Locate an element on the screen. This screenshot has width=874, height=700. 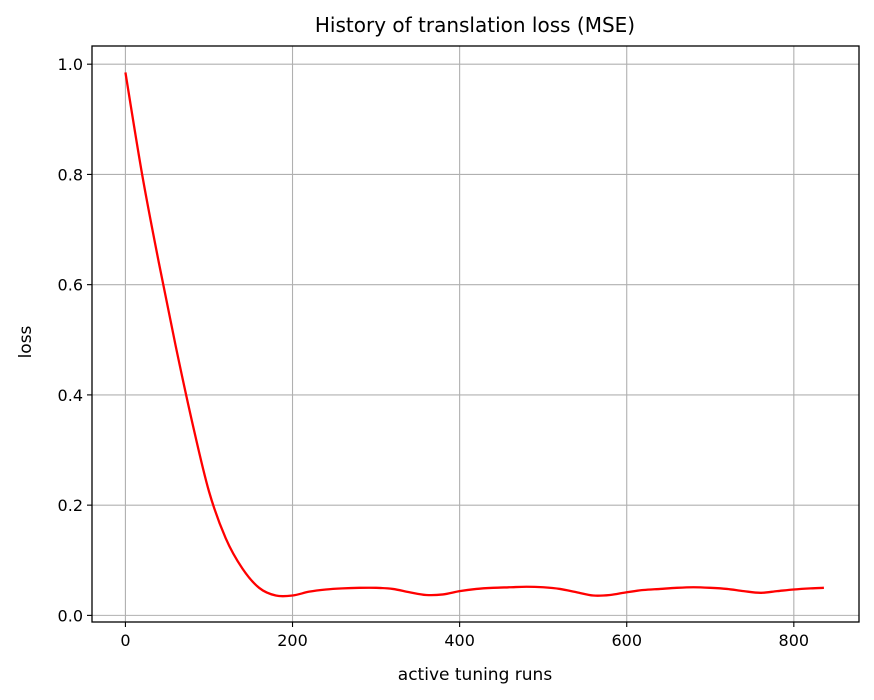
y-axis-label: loss is located at coordinates (26, 341).